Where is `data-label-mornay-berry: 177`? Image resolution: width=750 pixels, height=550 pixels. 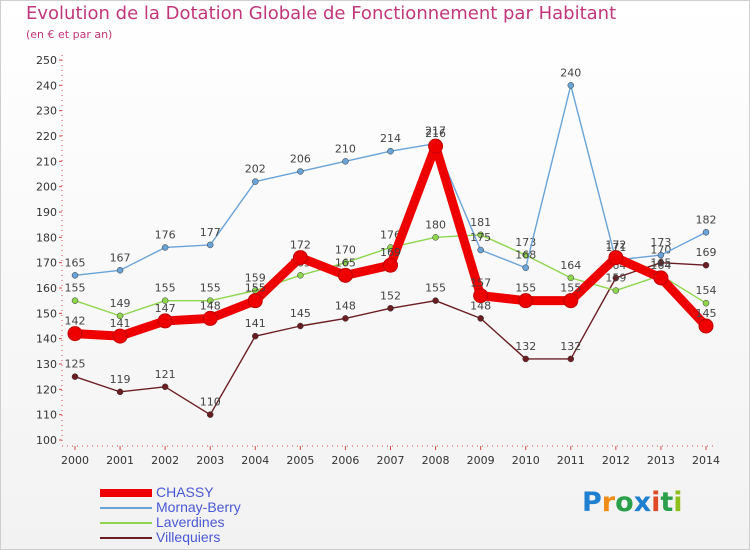
data-label-mornay-berry: 177 is located at coordinates (210, 232).